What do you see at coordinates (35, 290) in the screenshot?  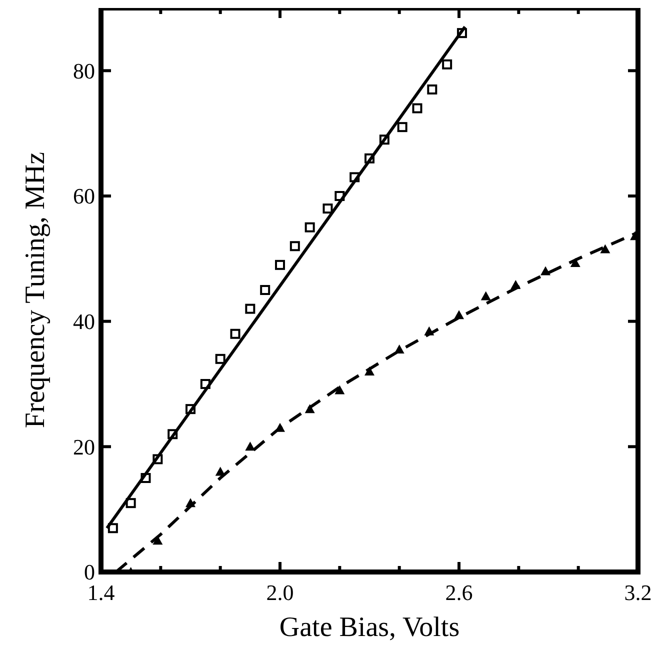 I see `y-axis-title: Frequency Tuning, MHz` at bounding box center [35, 290].